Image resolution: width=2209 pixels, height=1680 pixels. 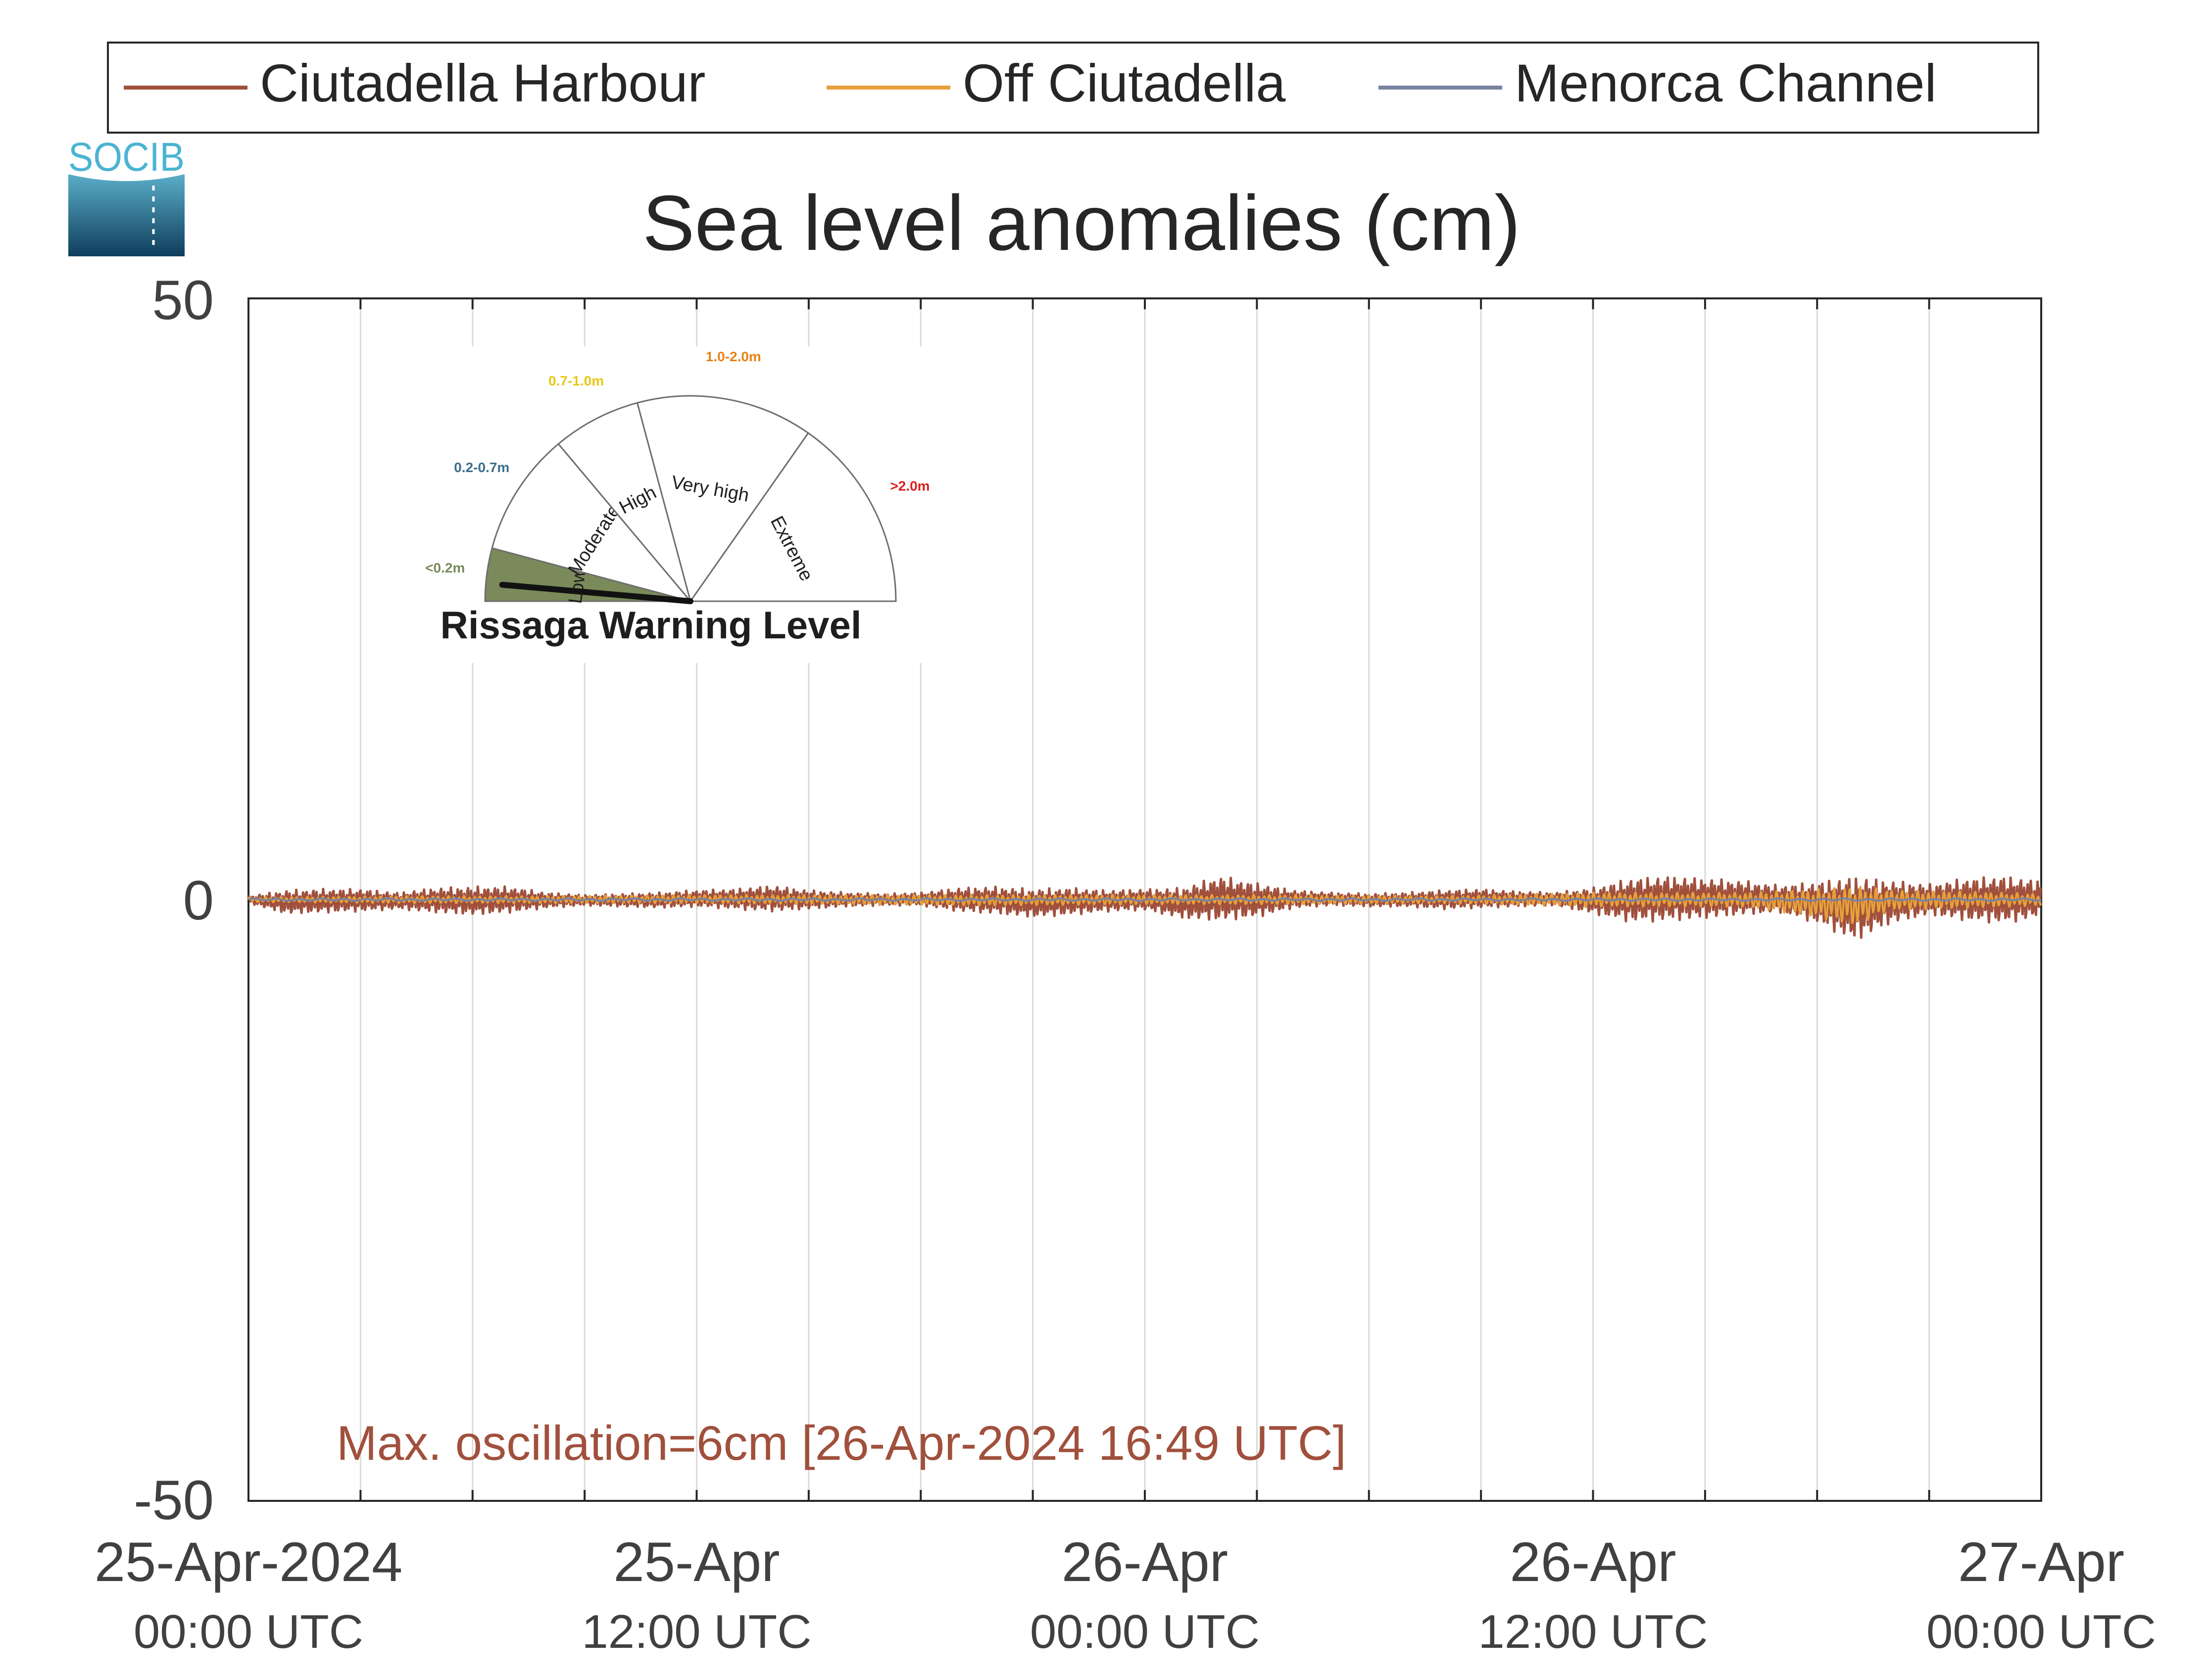 I want to click on gauge-range-label-extreme: >2.0m, so click(x=910, y=486).